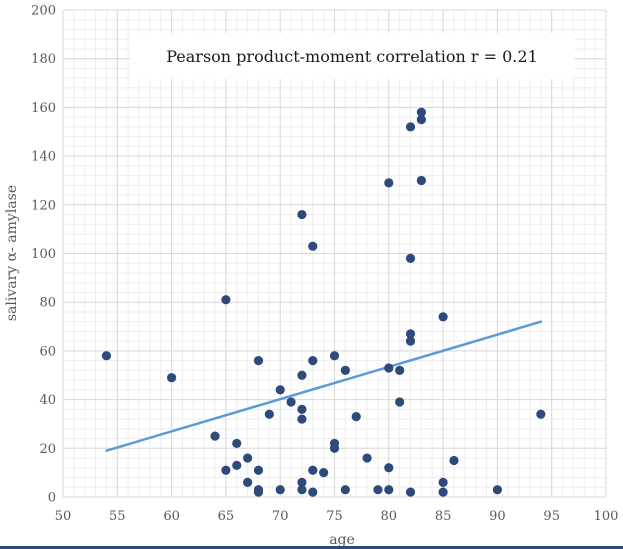  I want to click on y-tick-label: 20, so click(47, 449).